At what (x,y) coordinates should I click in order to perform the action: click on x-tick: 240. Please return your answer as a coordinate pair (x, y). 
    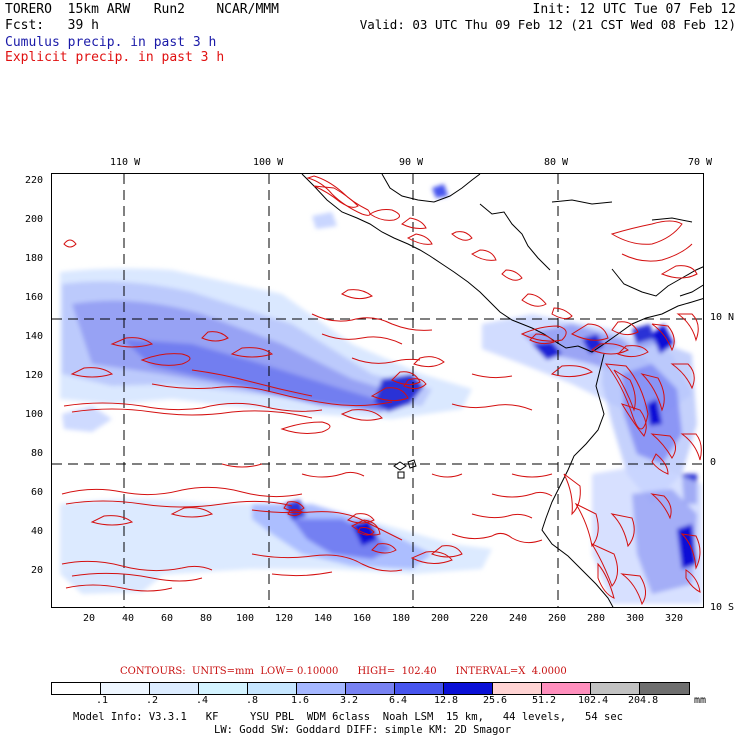
    Looking at the image, I should click on (518, 618).